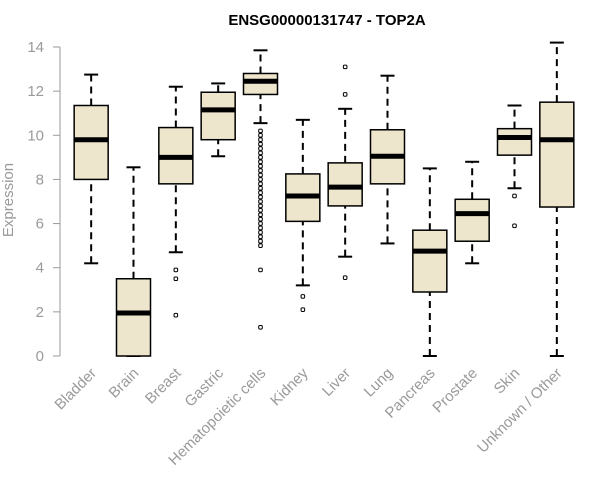 The height and width of the screenshot is (500, 600). What do you see at coordinates (40, 268) in the screenshot?
I see `y-tick-label: 4` at bounding box center [40, 268].